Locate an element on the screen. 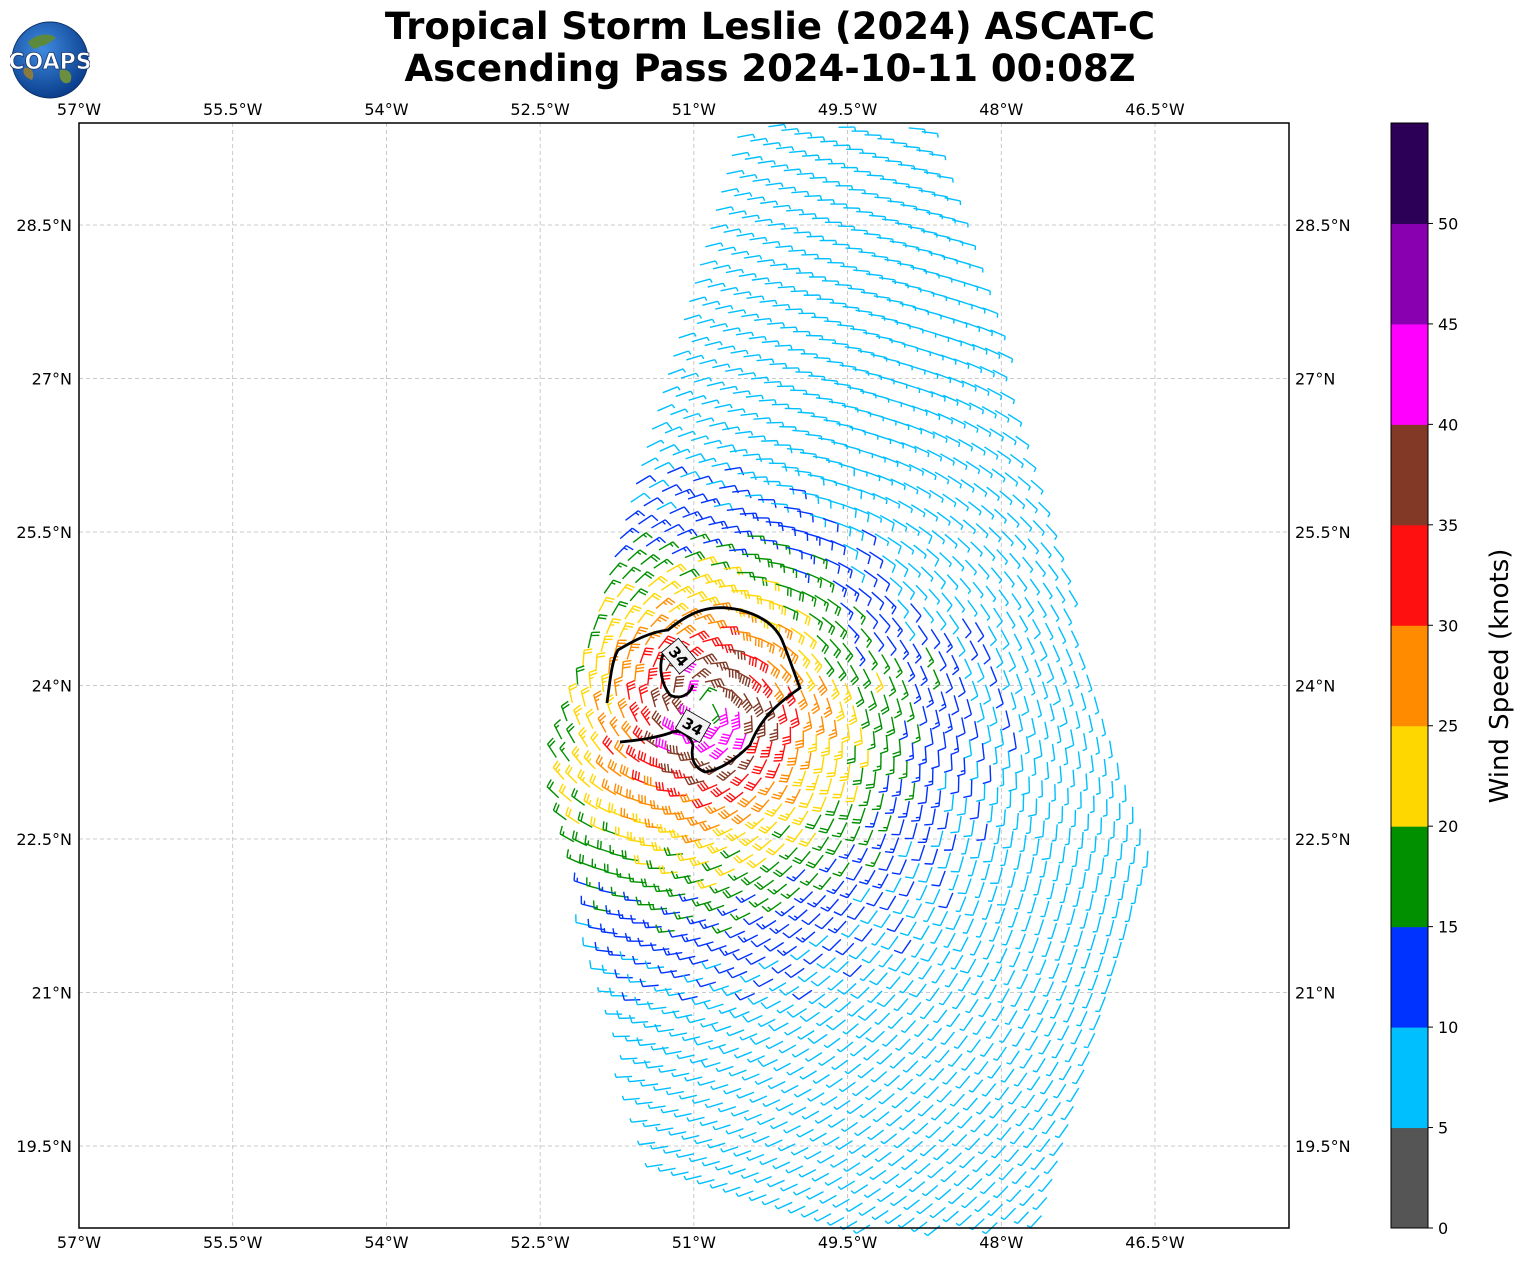 This screenshot has height=1264, width=1528. title-line-2: Ascending Pass 2024-10-11 00:08Z is located at coordinates (770, 68).